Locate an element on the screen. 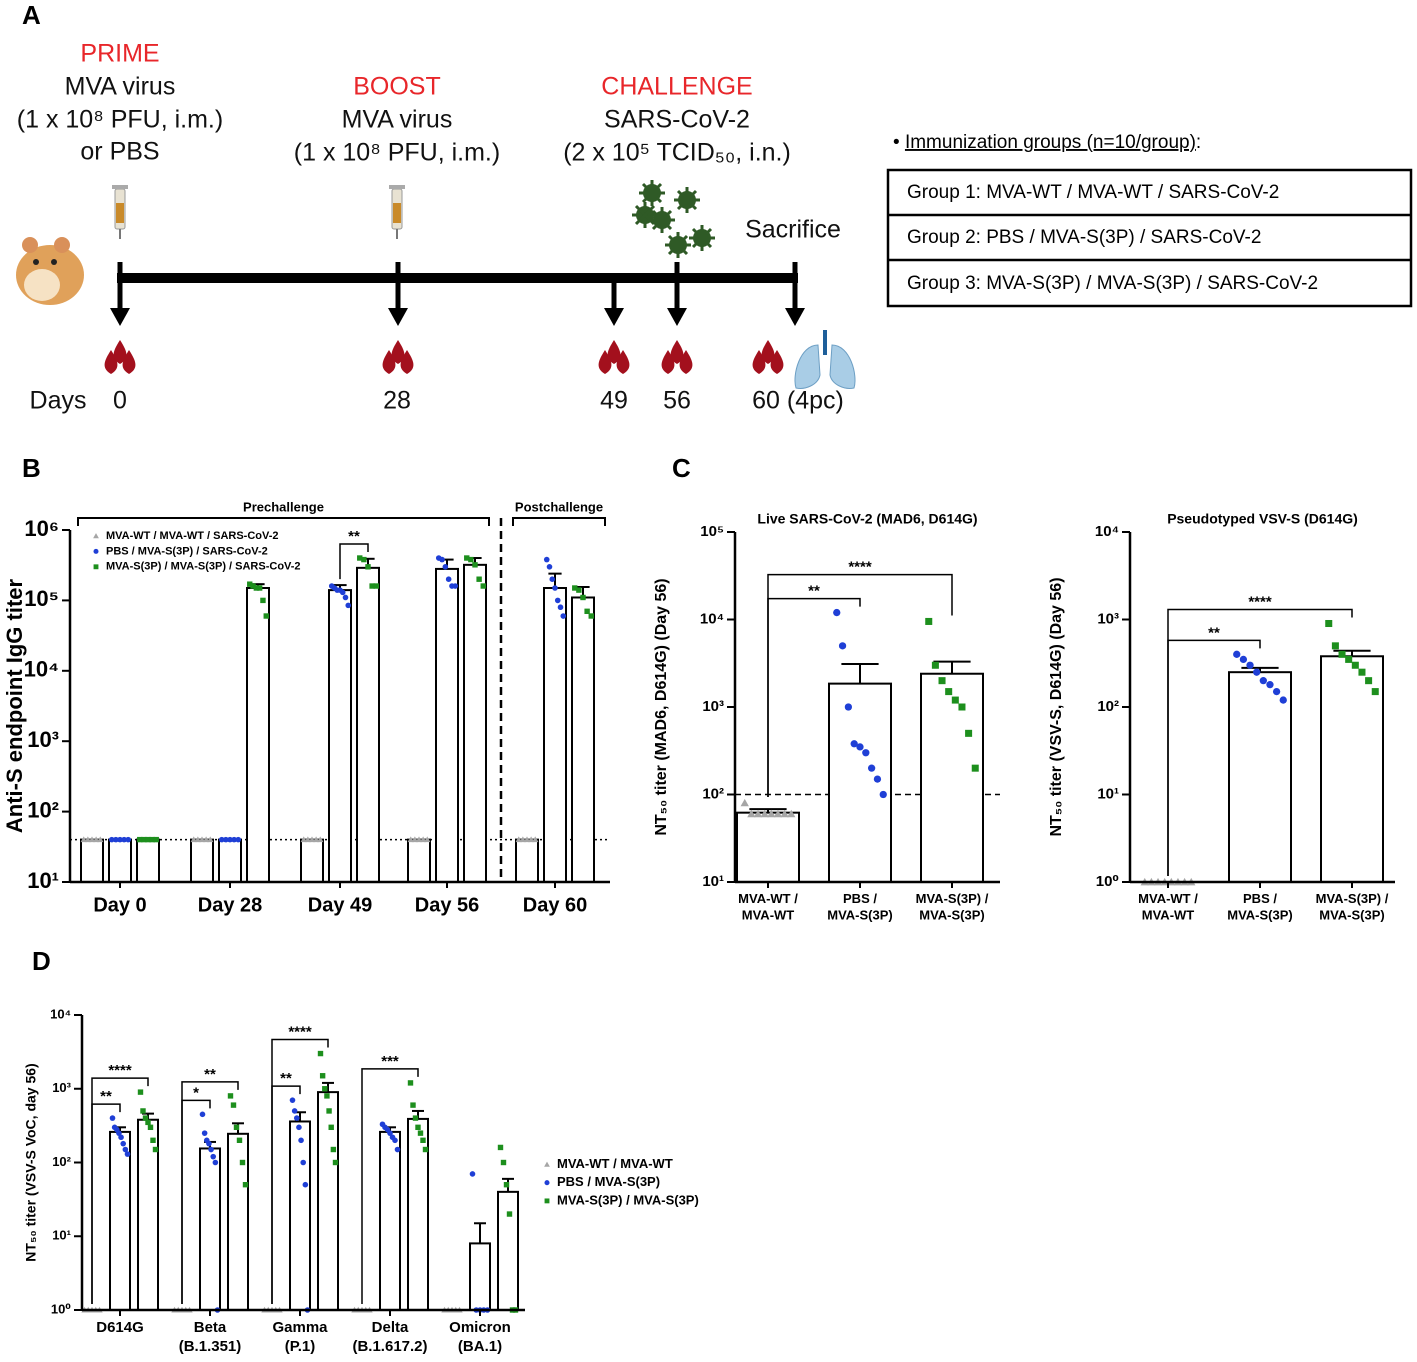  boost-title: BOOST is located at coordinates (397, 87).